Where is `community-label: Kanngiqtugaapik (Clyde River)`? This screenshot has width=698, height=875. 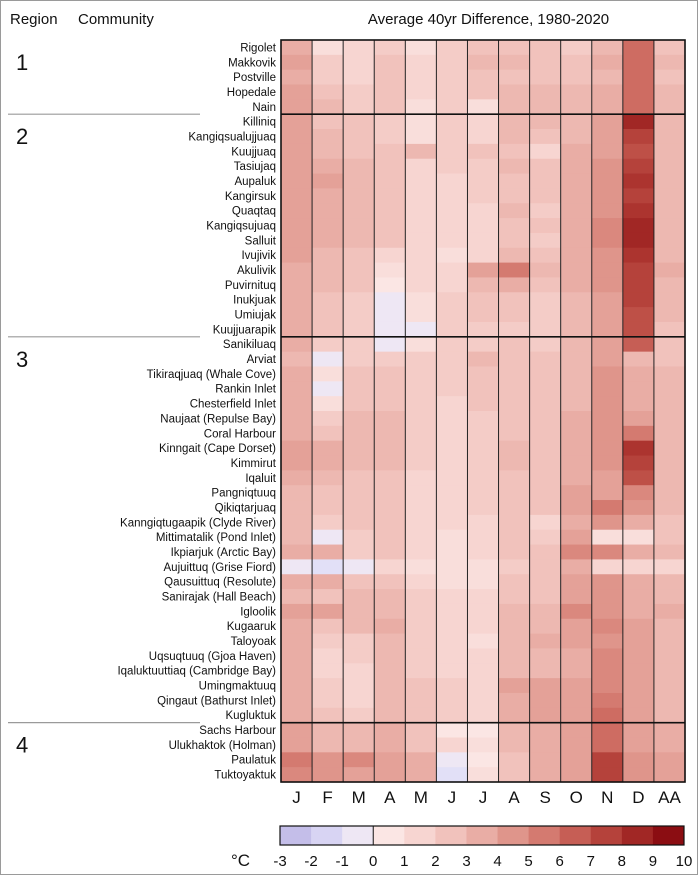
community-label: Kanngiqtugaapik (Clyde River) is located at coordinates (198, 523).